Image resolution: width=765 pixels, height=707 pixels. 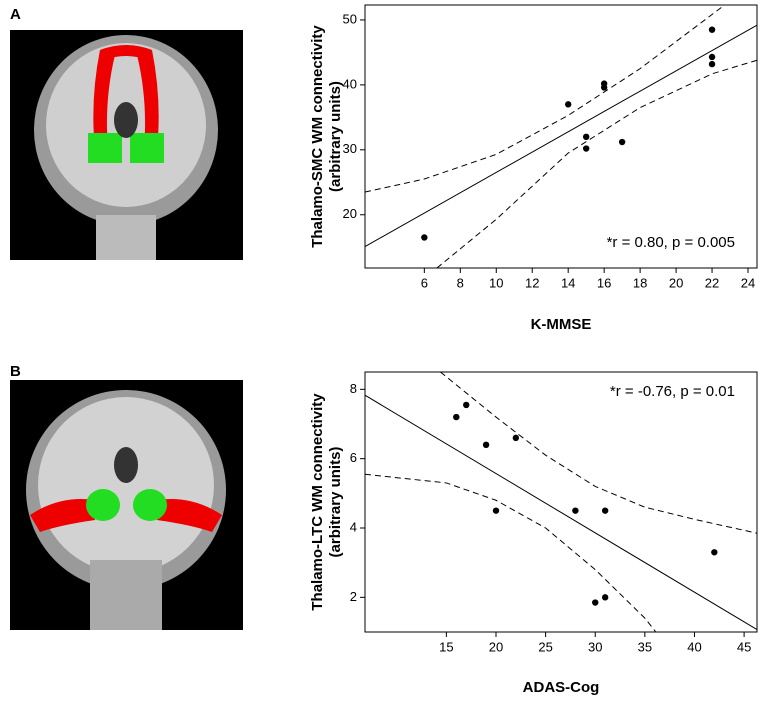 I want to click on x-tick-label: 8, so click(x=460, y=282).